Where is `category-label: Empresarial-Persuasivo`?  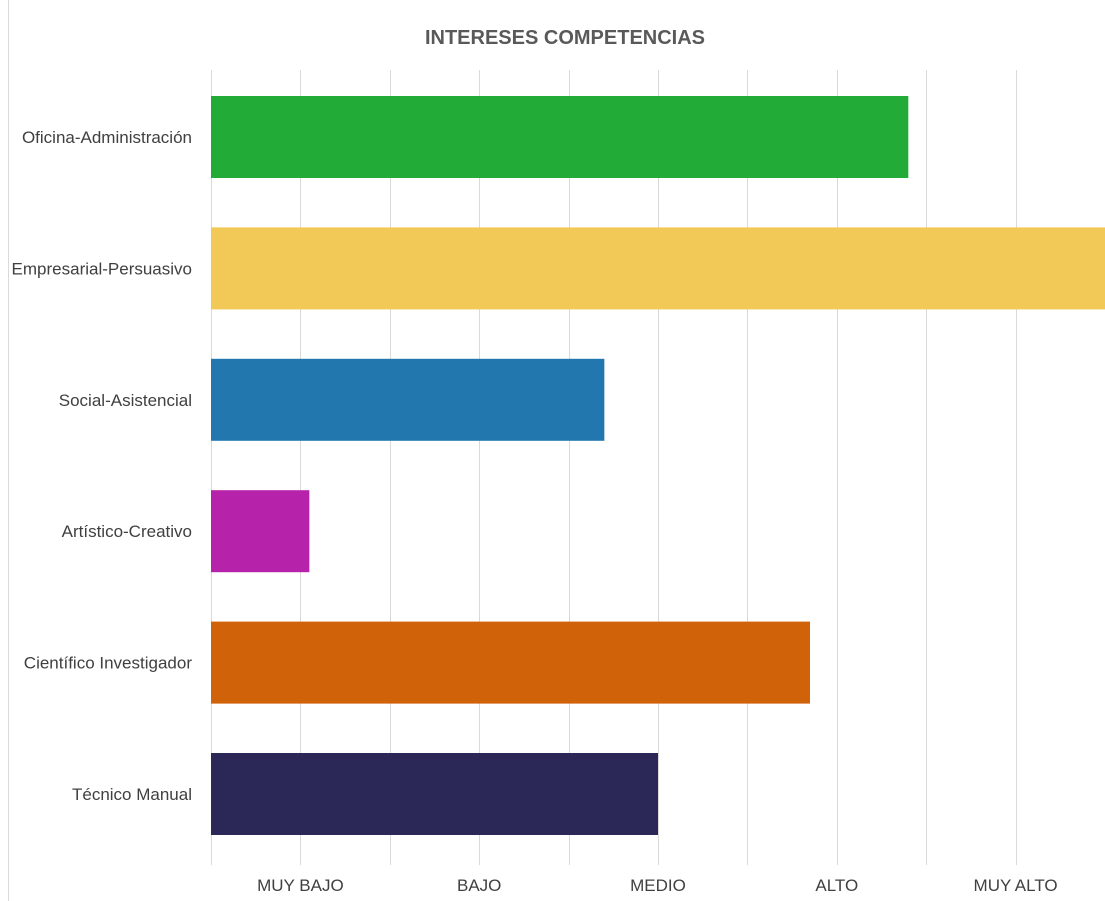 category-label: Empresarial-Persuasivo is located at coordinates (102, 268).